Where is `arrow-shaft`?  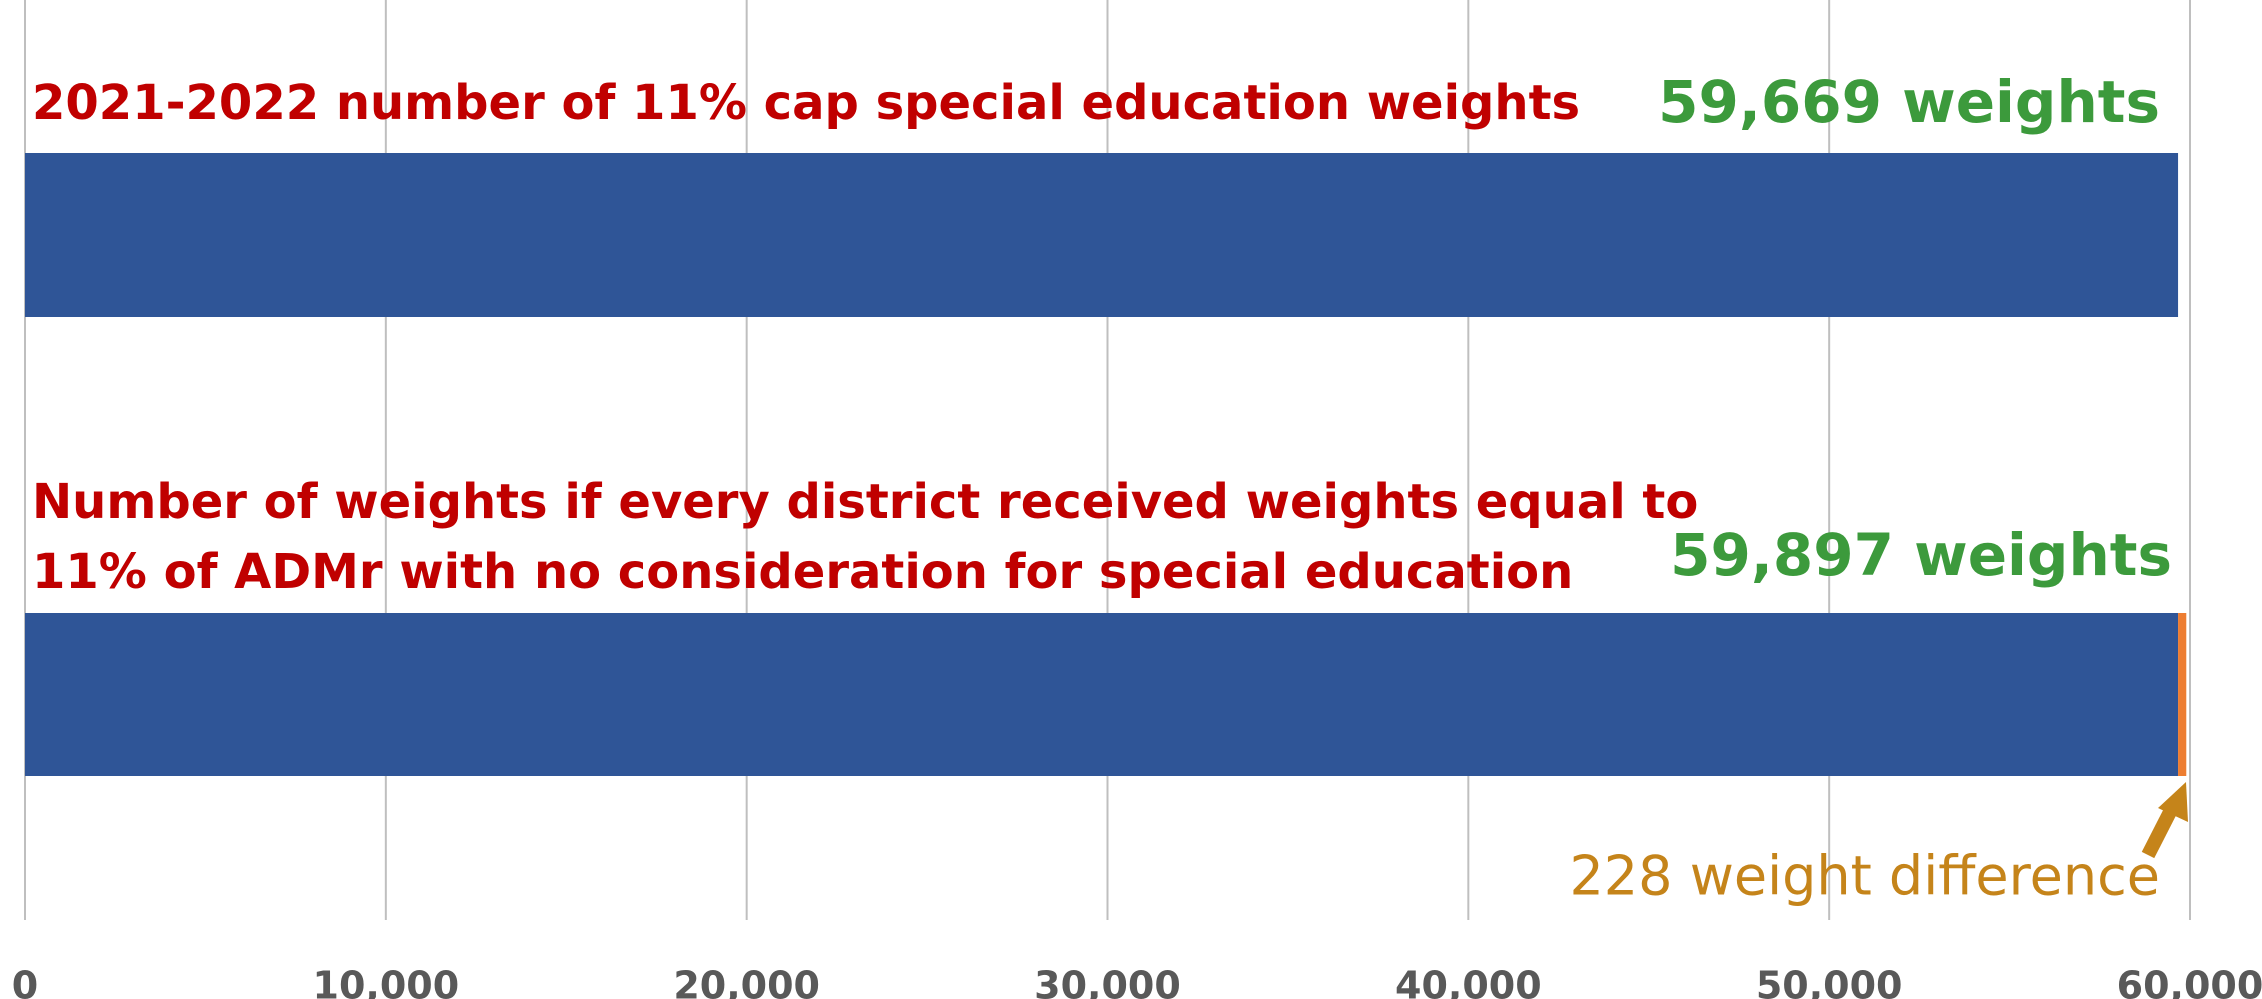 arrow-shaft is located at coordinates (2160, 831).